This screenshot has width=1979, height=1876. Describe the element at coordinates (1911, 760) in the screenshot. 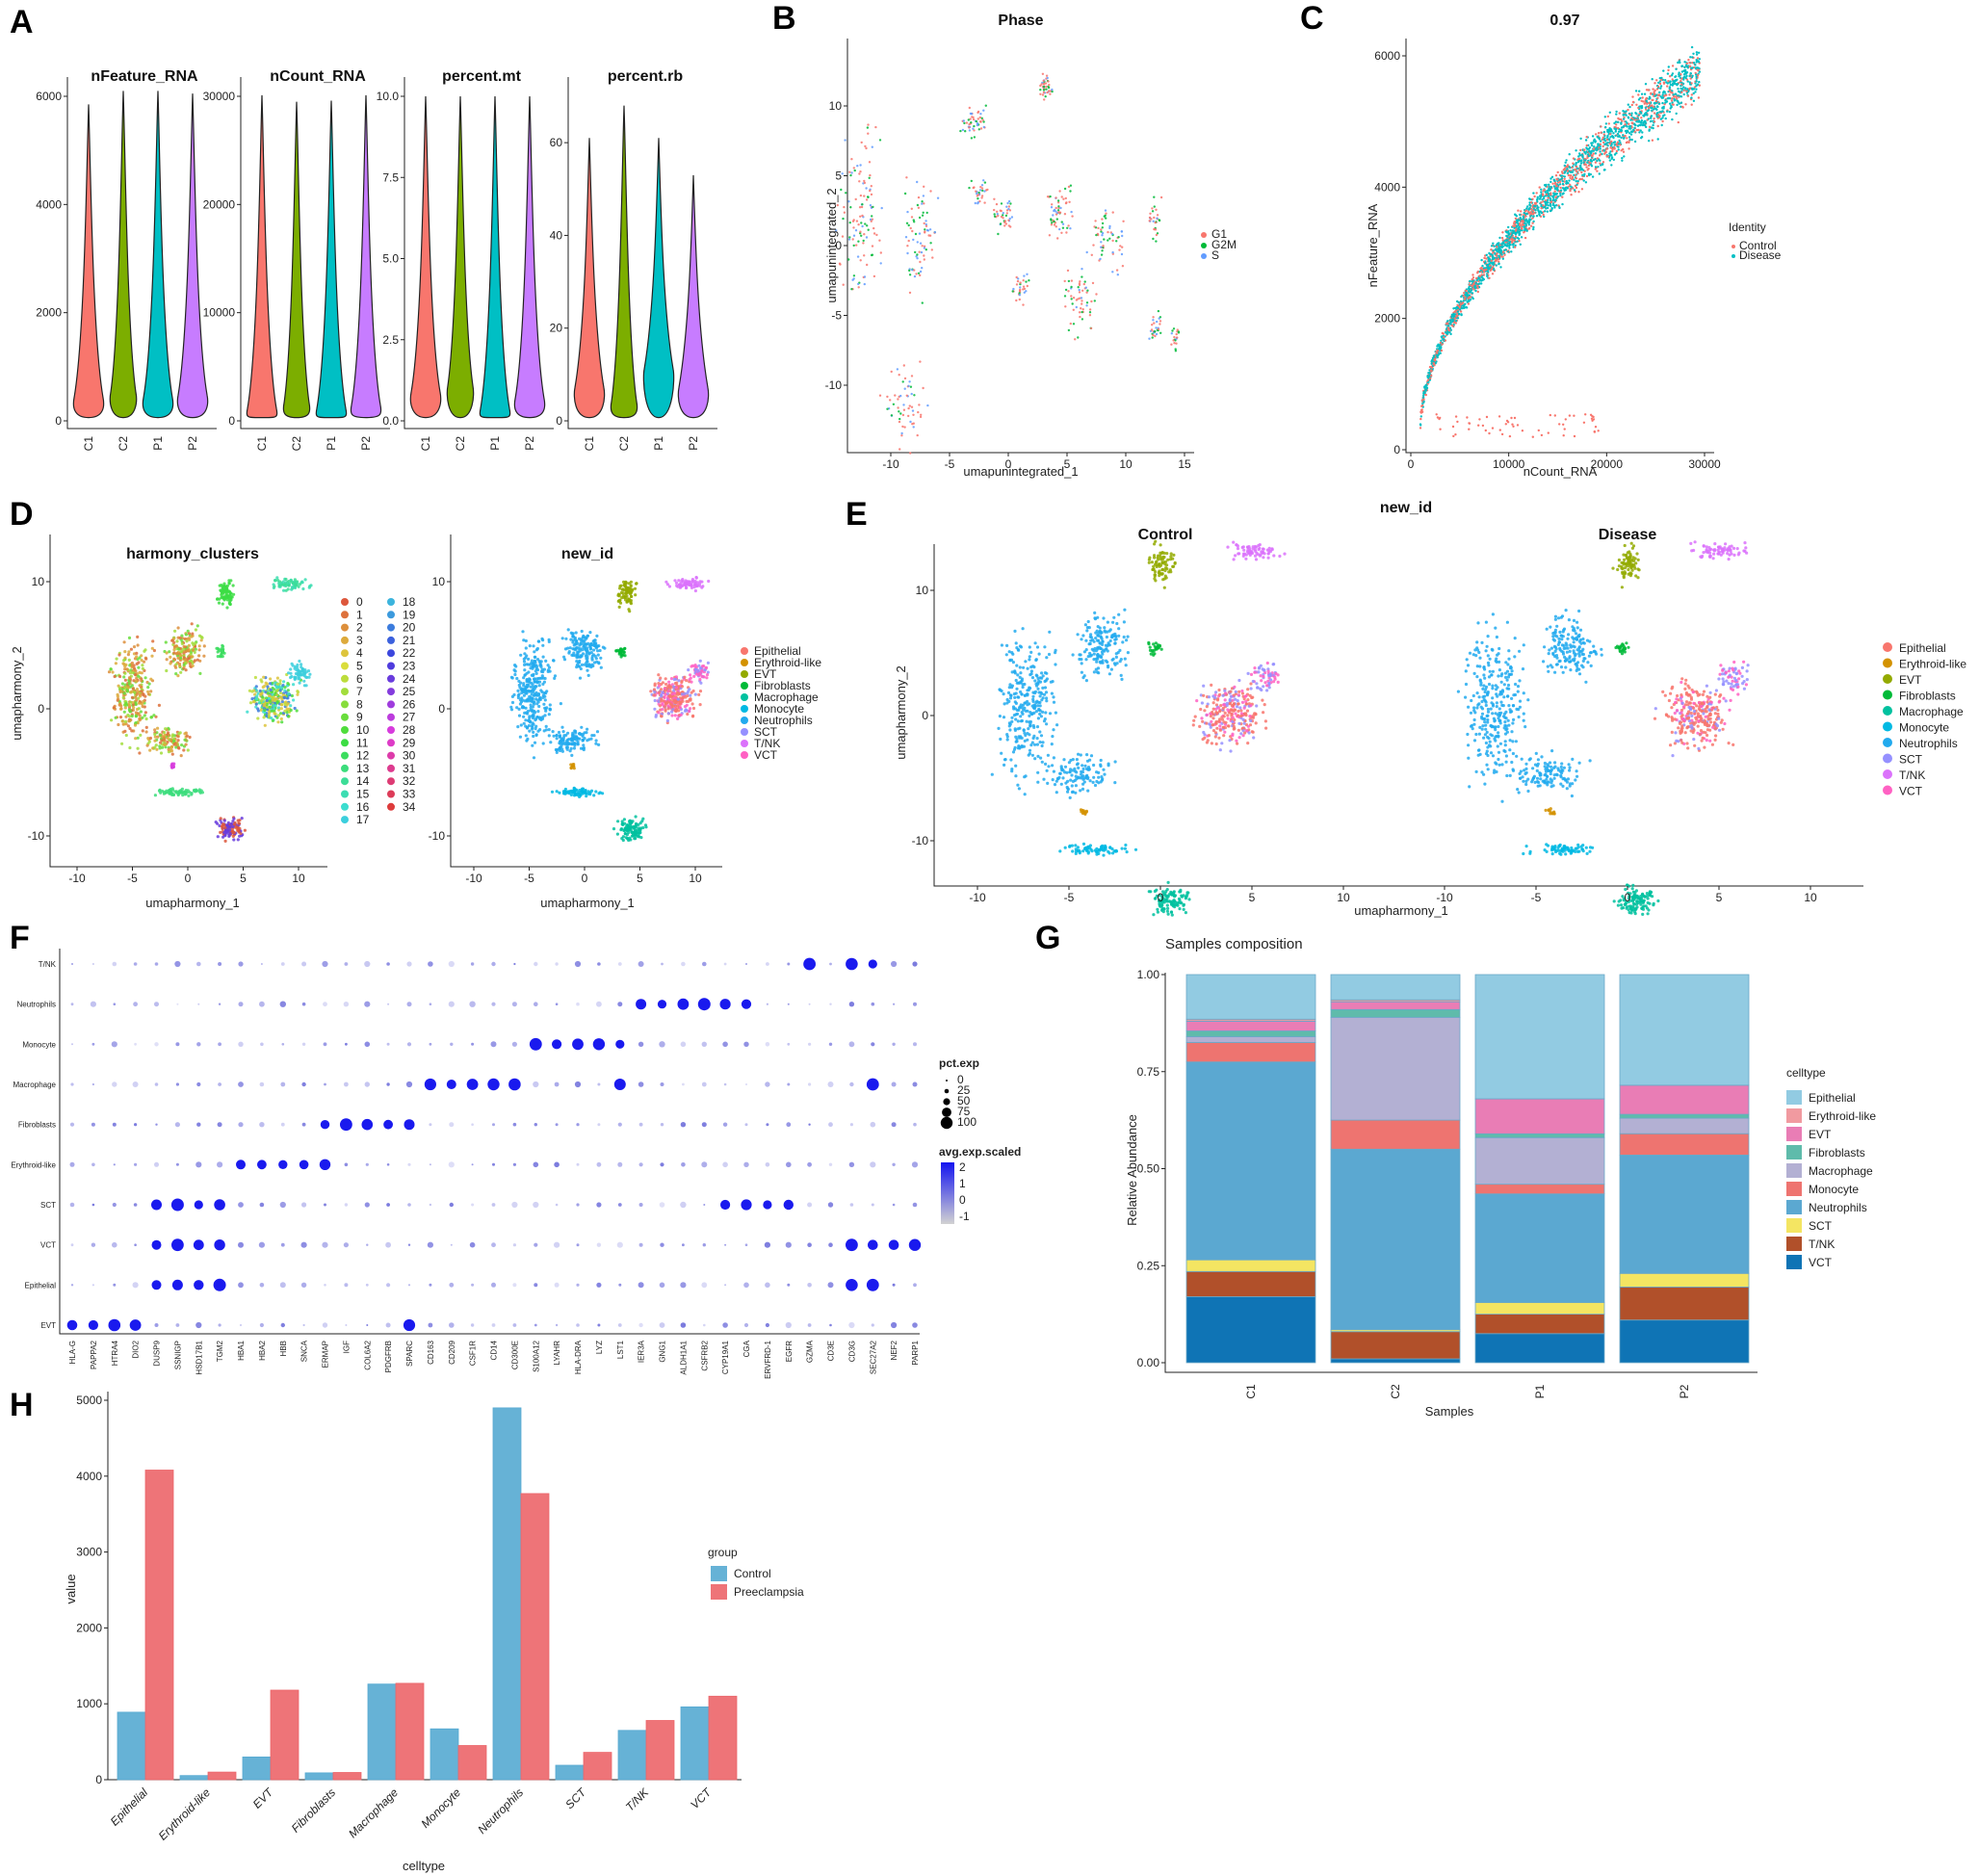

I see `panel-e-legend-label: SCT` at that location.